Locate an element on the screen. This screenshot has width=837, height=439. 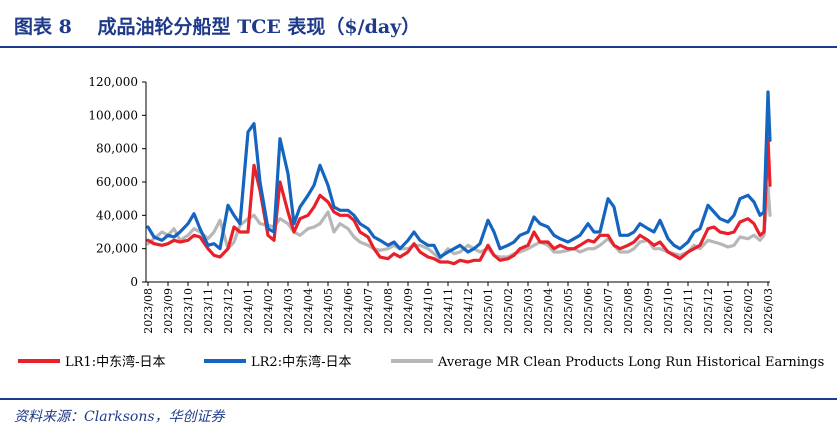
x-tick-label: 2024/02 is located at coordinates (268, 311).